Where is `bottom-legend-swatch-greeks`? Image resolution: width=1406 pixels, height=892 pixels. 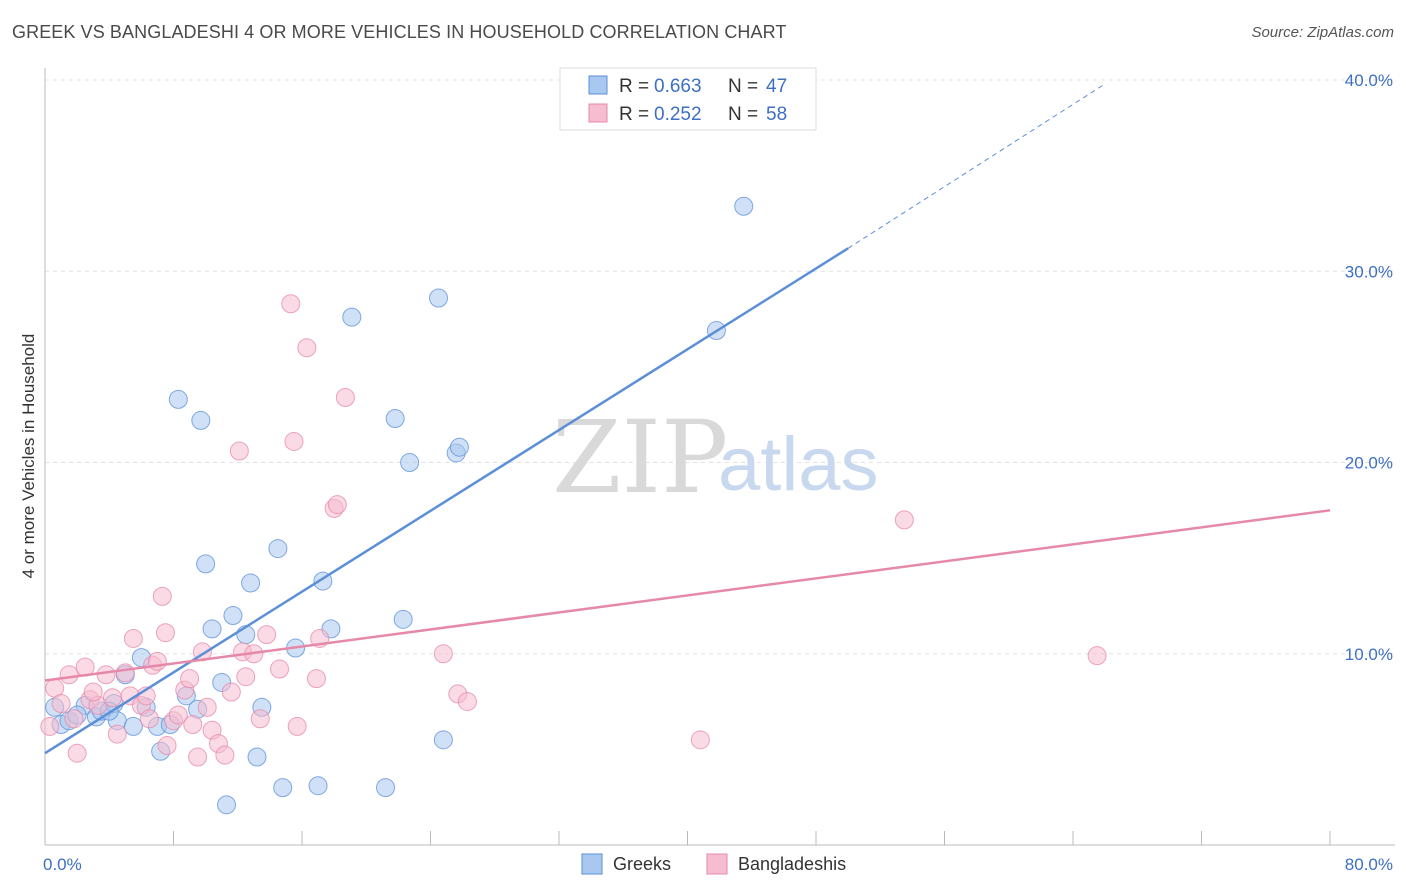 bottom-legend-swatch-greeks is located at coordinates (592, 864).